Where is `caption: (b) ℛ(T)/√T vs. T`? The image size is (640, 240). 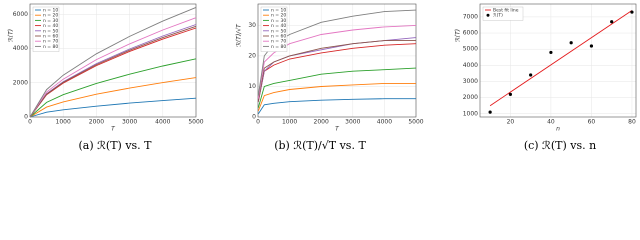
caption: (b) ℛ(T)/√T vs. T is located at coordinates (320, 145).